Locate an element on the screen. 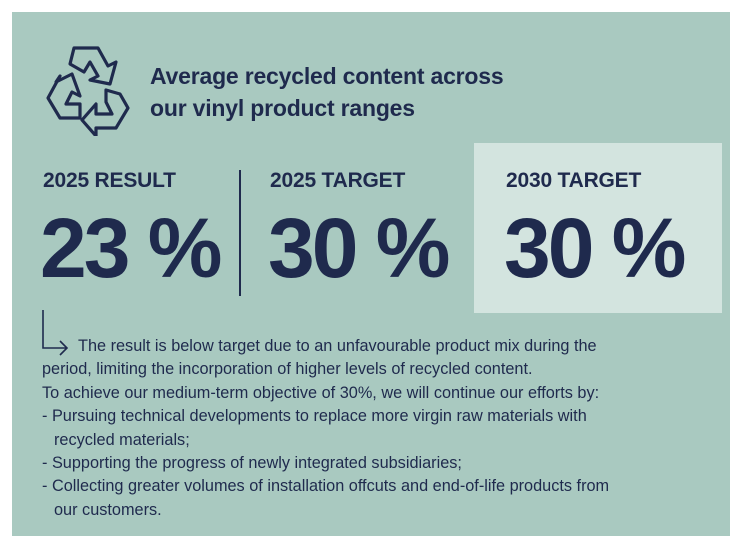  kpi-label: 2025 RESULT is located at coordinates (109, 180).